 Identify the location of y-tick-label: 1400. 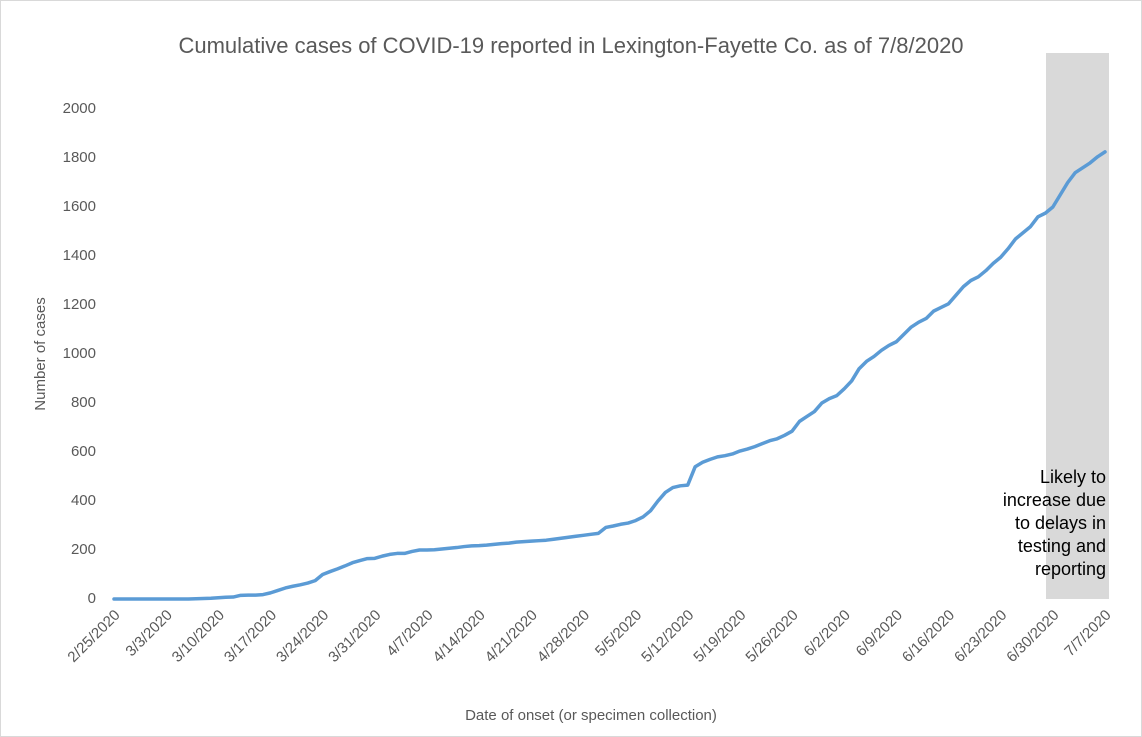
(79, 255).